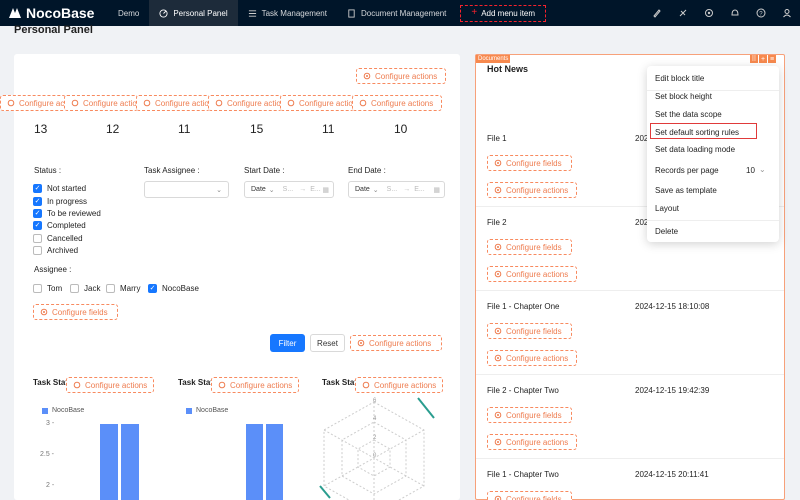 The width and height of the screenshot is (800, 500). What do you see at coordinates (396, 13) in the screenshot?
I see `nav-item-document-management: Document Management` at bounding box center [396, 13].